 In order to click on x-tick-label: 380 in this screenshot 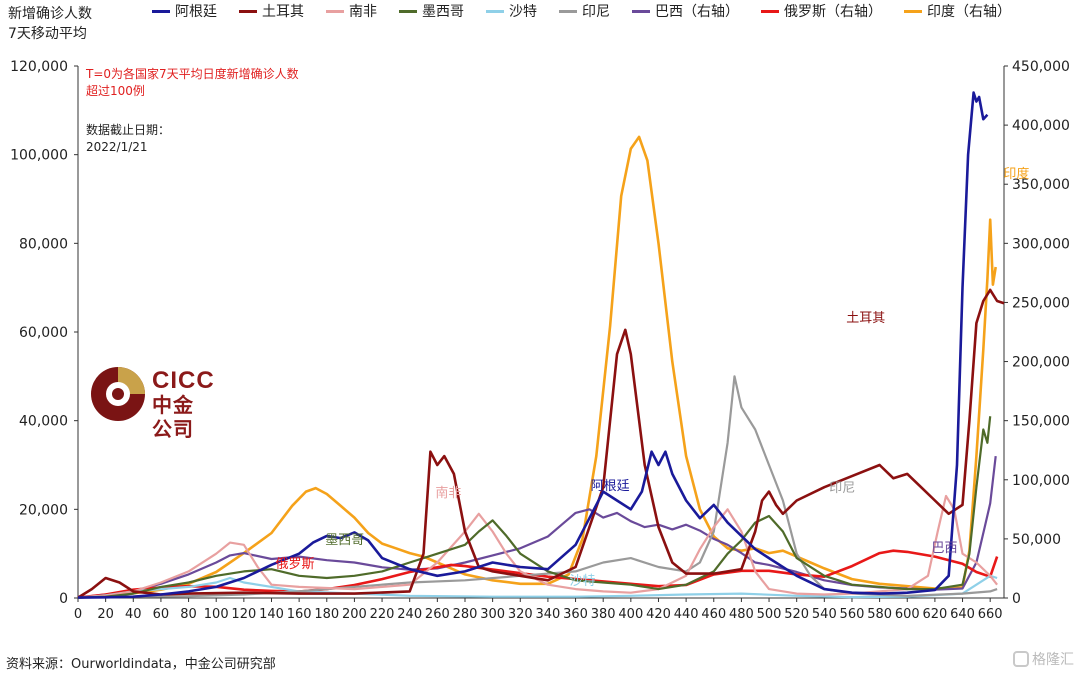, I will do `click(603, 614)`.